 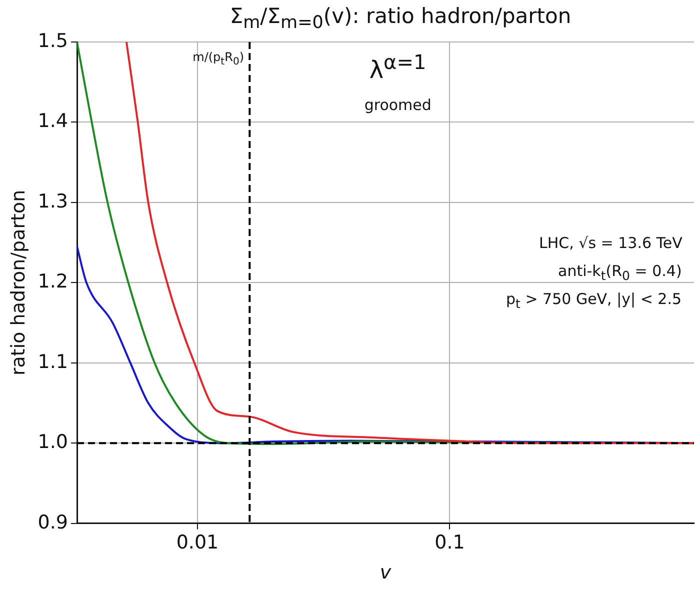 What do you see at coordinates (53, 41) in the screenshot?
I see `y-tick-label: 1.5` at bounding box center [53, 41].